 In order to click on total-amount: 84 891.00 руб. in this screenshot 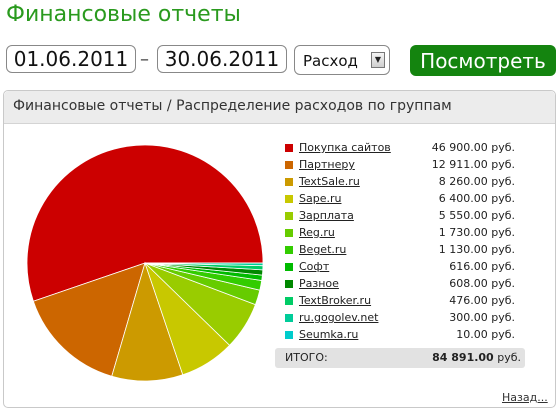, I will do `click(476, 357)`.